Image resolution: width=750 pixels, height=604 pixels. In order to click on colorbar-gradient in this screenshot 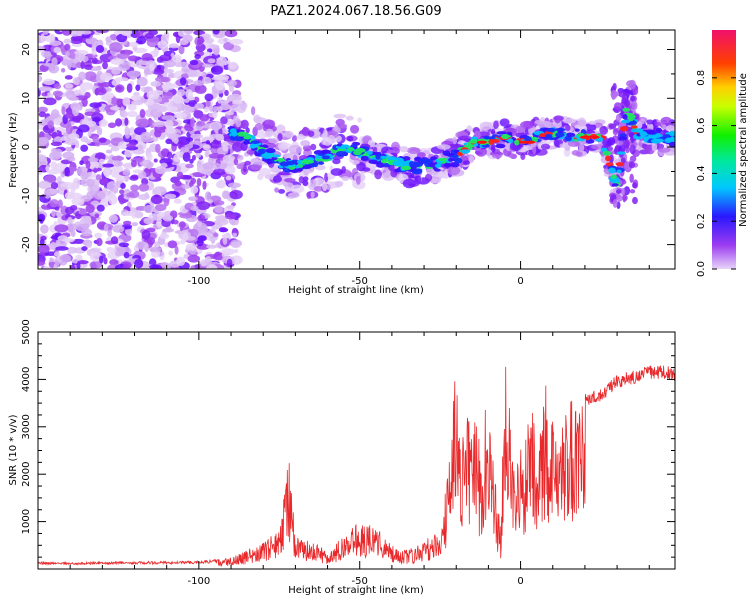, I will do `click(724, 149)`.